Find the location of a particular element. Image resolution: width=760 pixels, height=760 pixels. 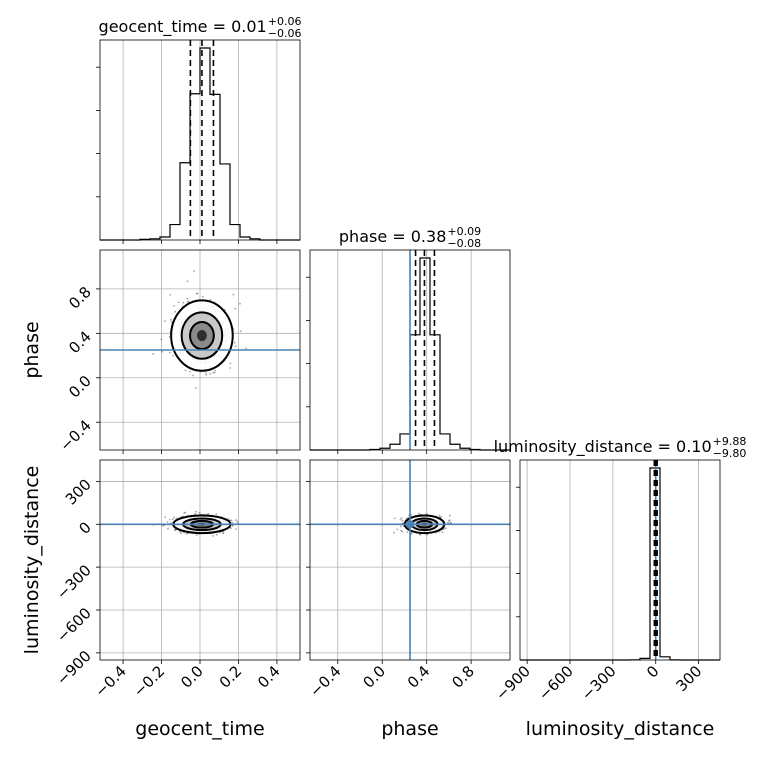

x-axis-label: luminosity_distance is located at coordinates (620, 729).